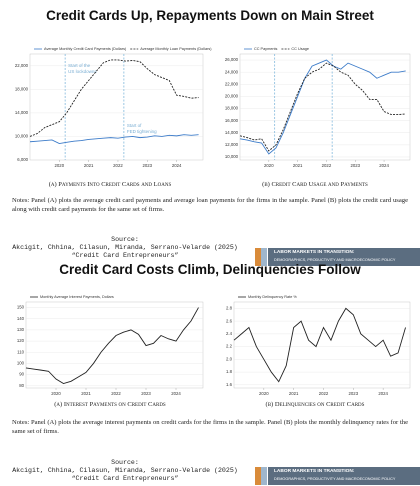 The image size is (420, 486). Describe the element at coordinates (82, 68) in the screenshot. I see `annotation: Start of the US lockdowns` at that location.